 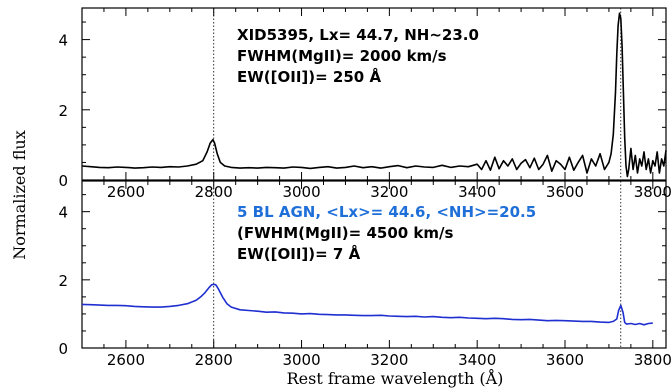 What do you see at coordinates (395, 378) in the screenshot?
I see `x-axis-label: Rest frame wavelength (Å)` at bounding box center [395, 378].